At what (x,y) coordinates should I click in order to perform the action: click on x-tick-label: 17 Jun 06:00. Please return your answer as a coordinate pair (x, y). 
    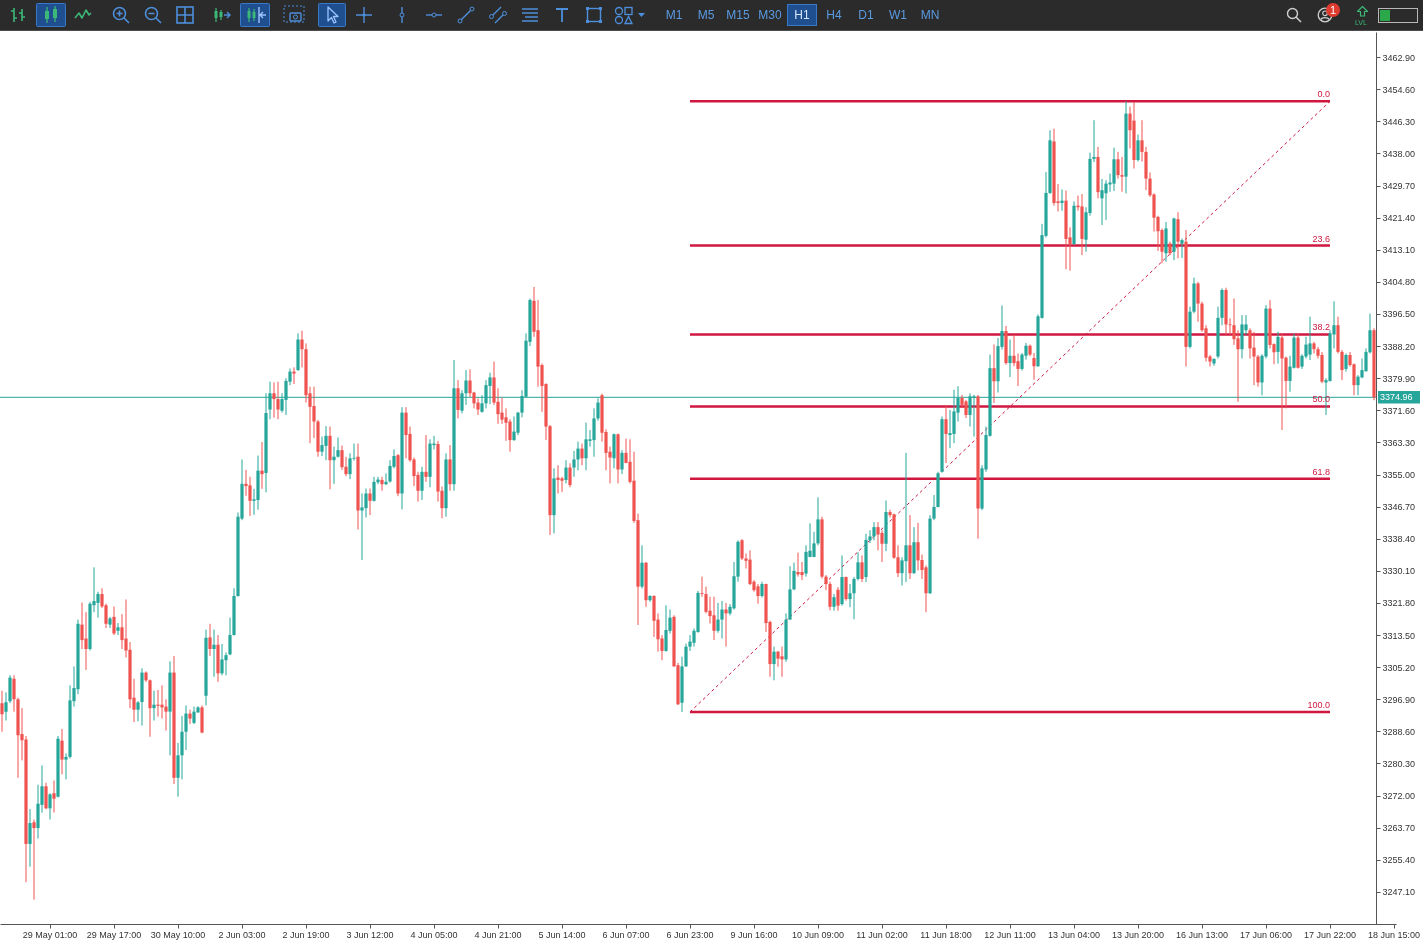
    Looking at the image, I should click on (1266, 934).